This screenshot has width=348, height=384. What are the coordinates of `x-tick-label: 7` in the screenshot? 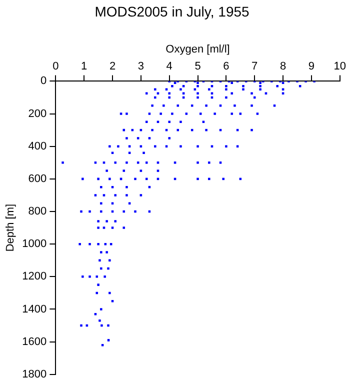 It's located at (255, 66).